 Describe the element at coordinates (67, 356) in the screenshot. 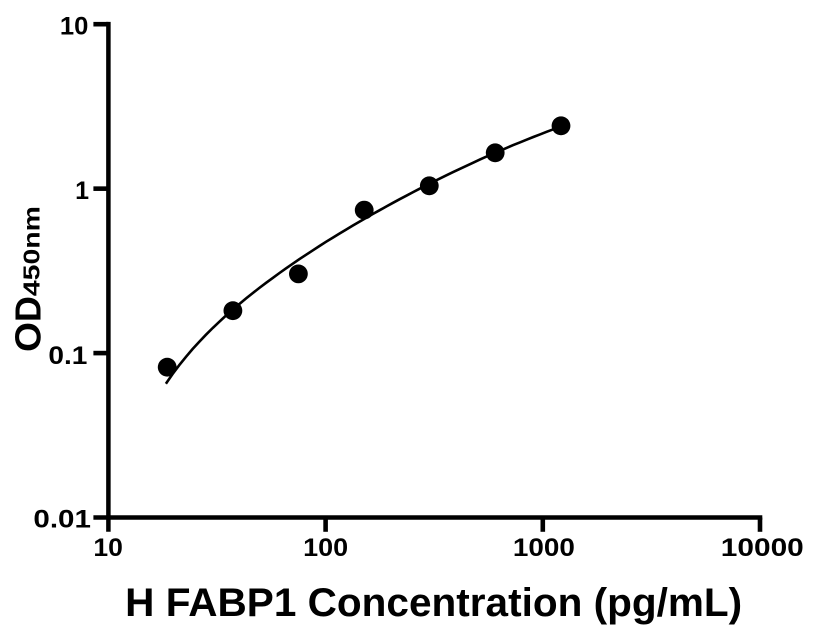

I see `svg-text: 0.1` at that location.